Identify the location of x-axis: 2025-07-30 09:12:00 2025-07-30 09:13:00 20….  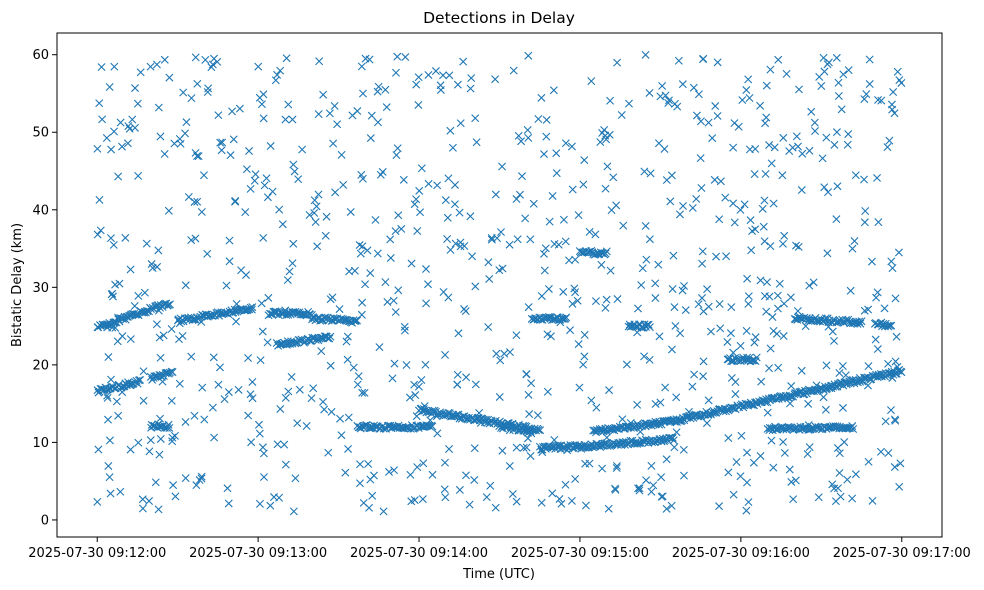
(499, 549).